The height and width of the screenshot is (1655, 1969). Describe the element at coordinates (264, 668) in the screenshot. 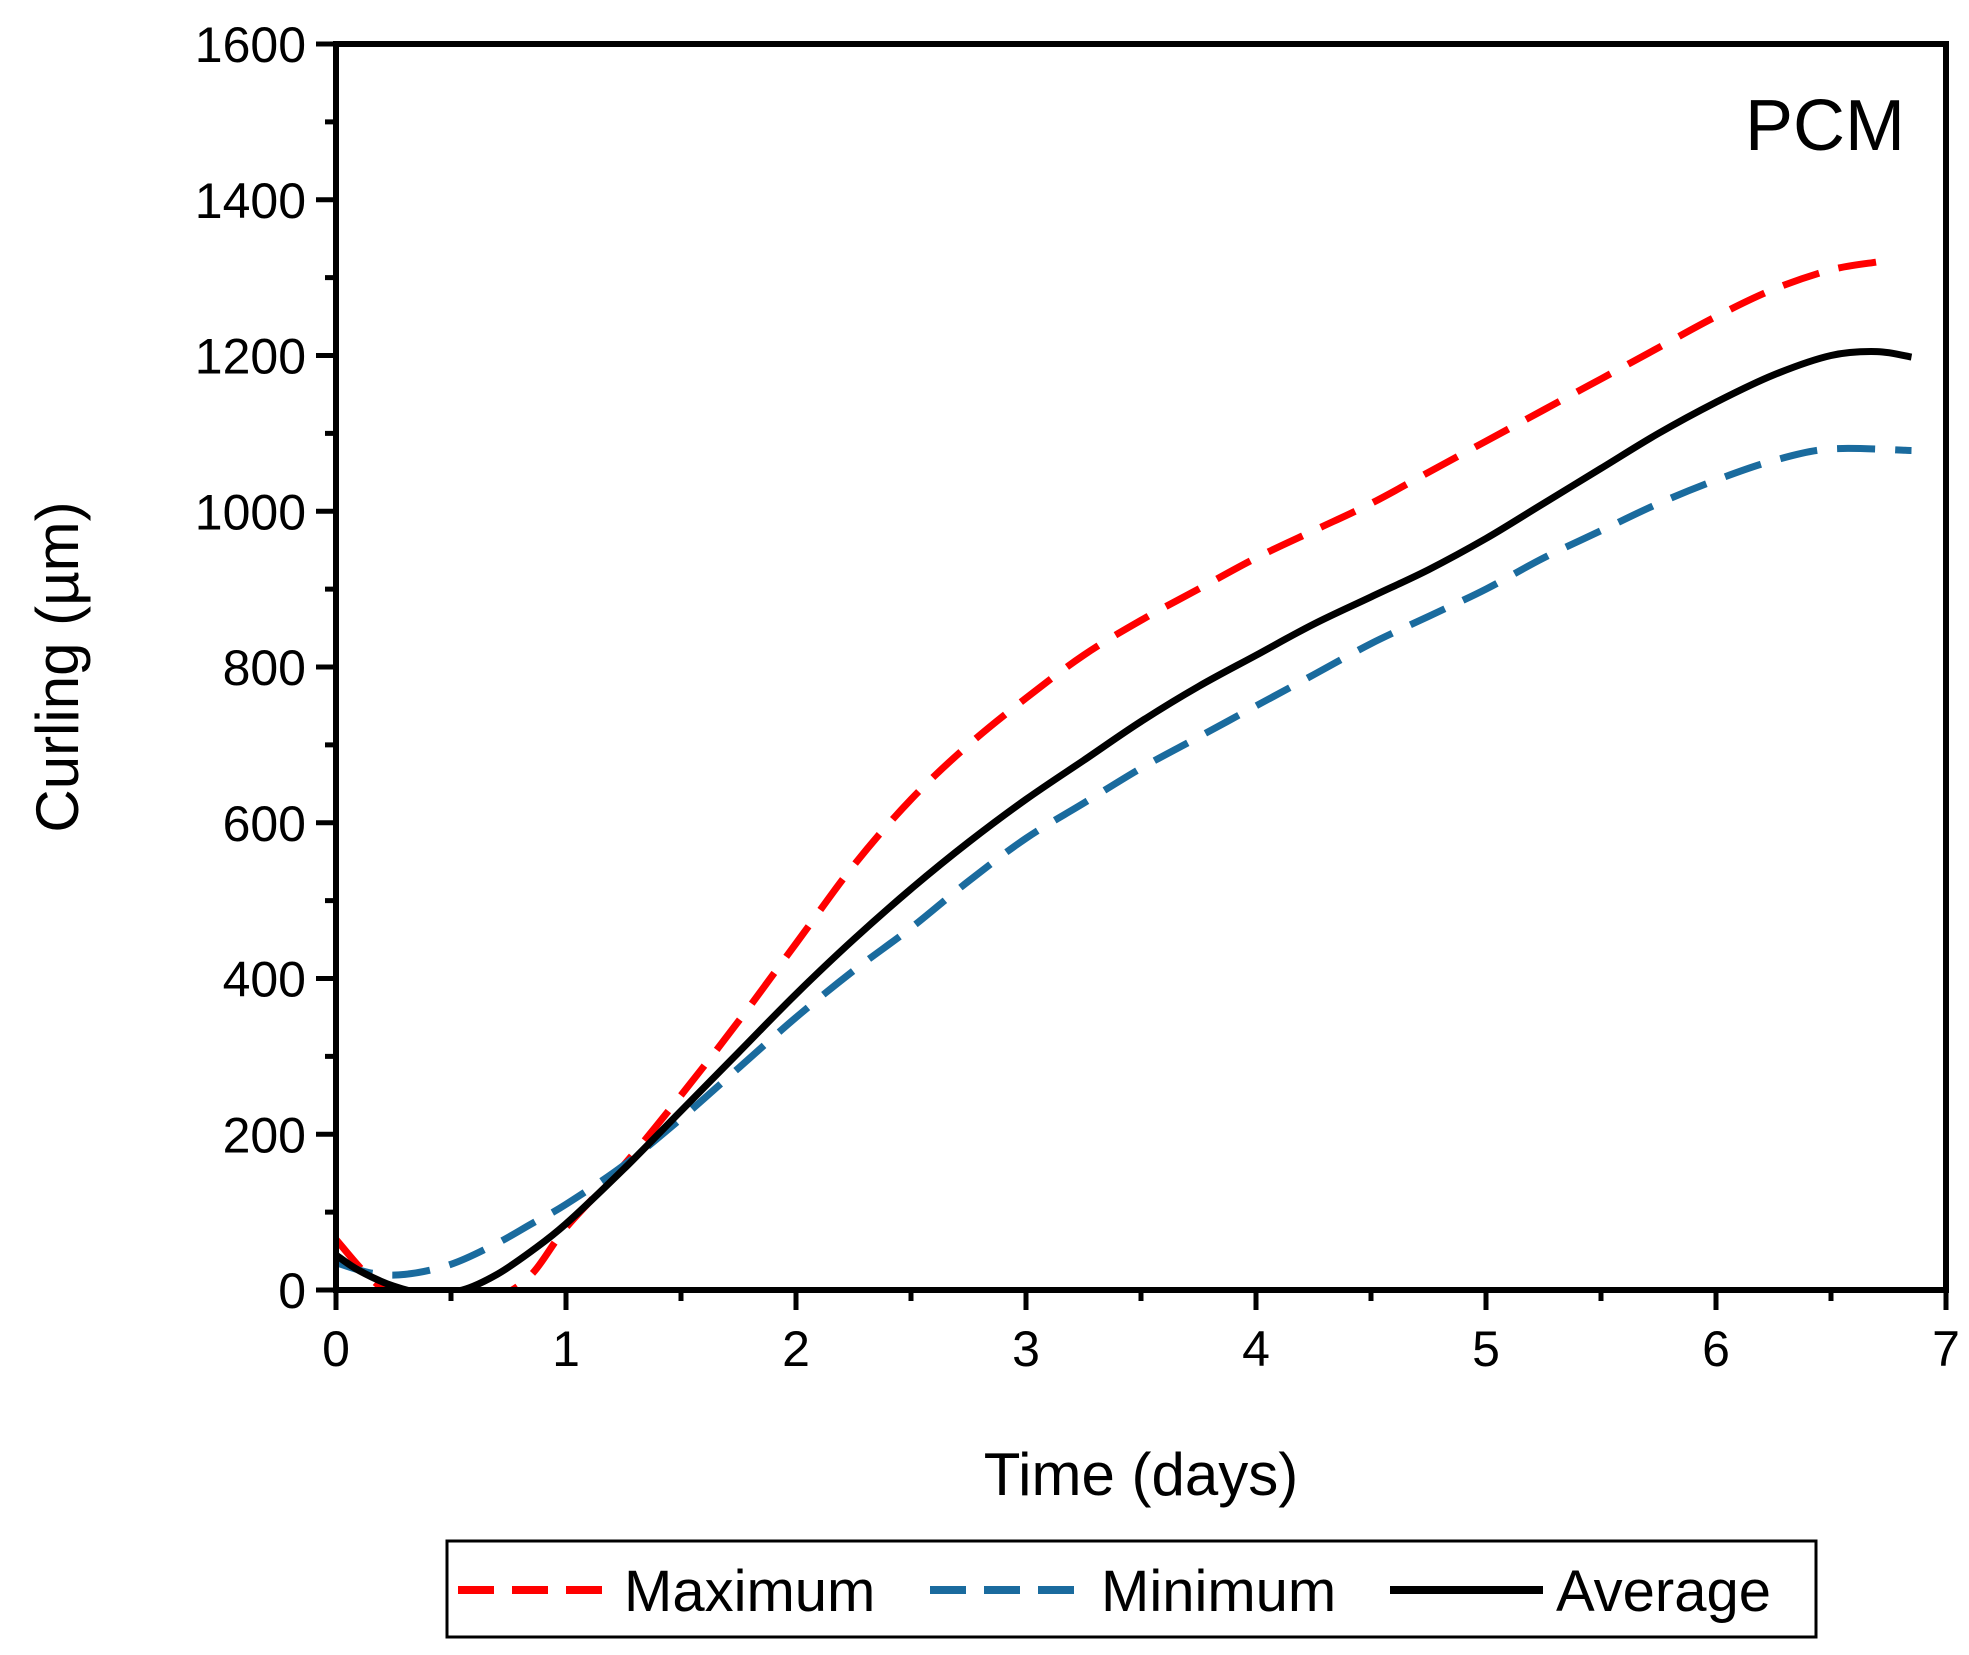

I see `y-tick-label: 800` at that location.